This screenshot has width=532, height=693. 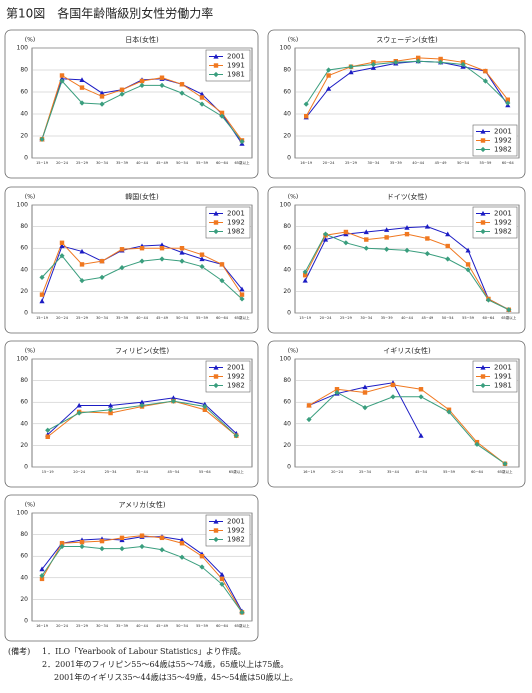 I want to click on series-line, so click(x=407, y=82).